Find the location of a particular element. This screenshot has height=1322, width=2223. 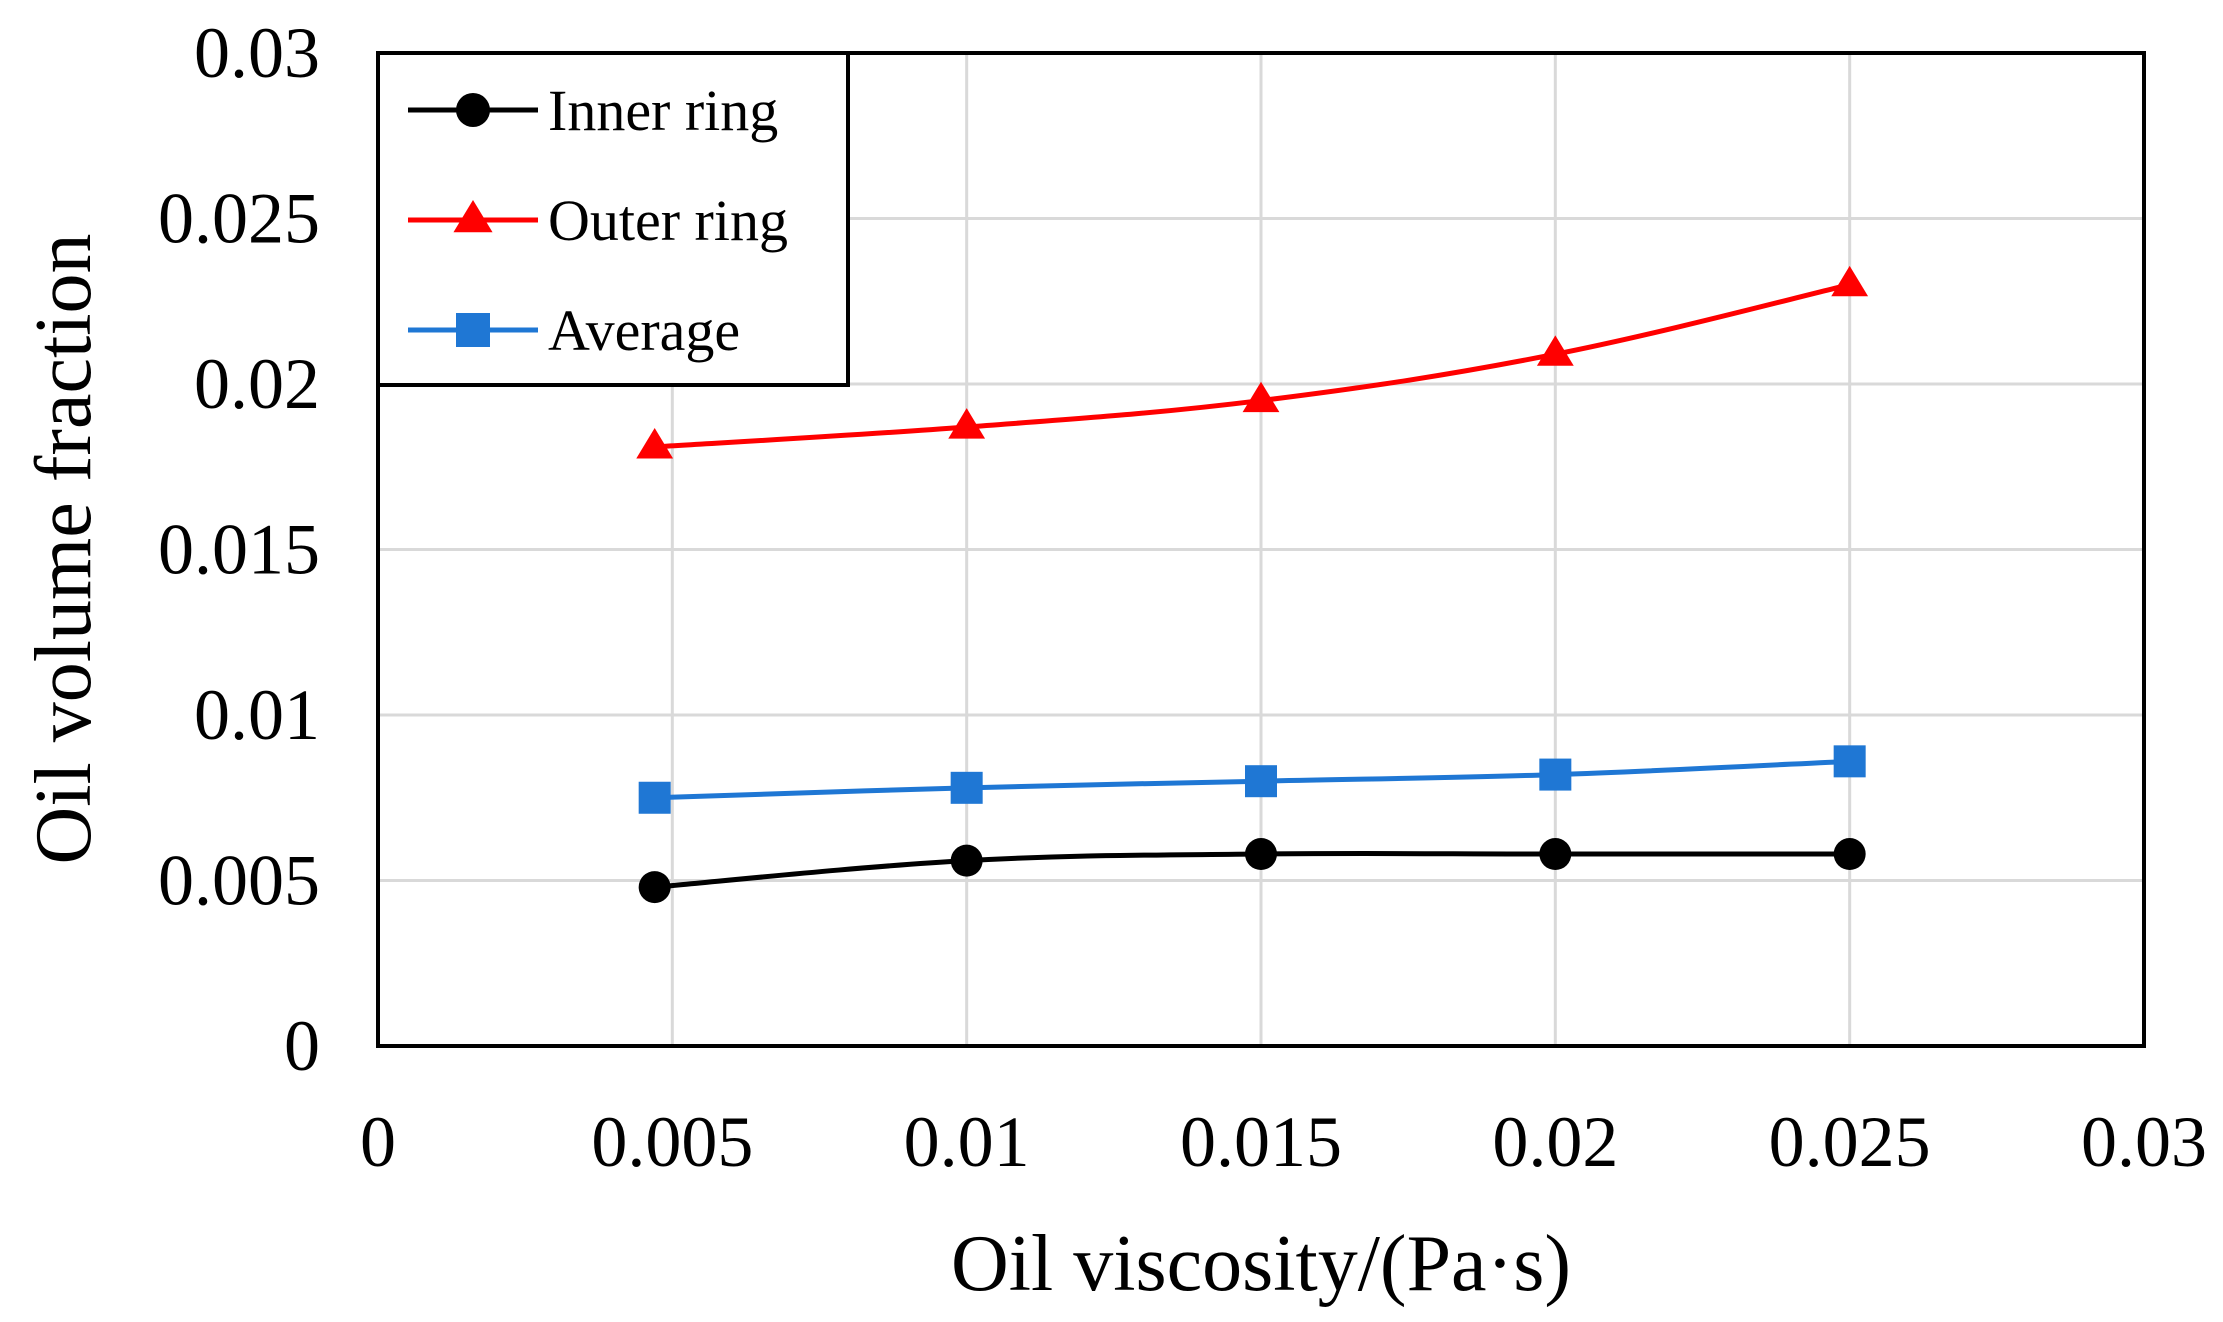

series-inner-ring is located at coordinates (1252, 871).